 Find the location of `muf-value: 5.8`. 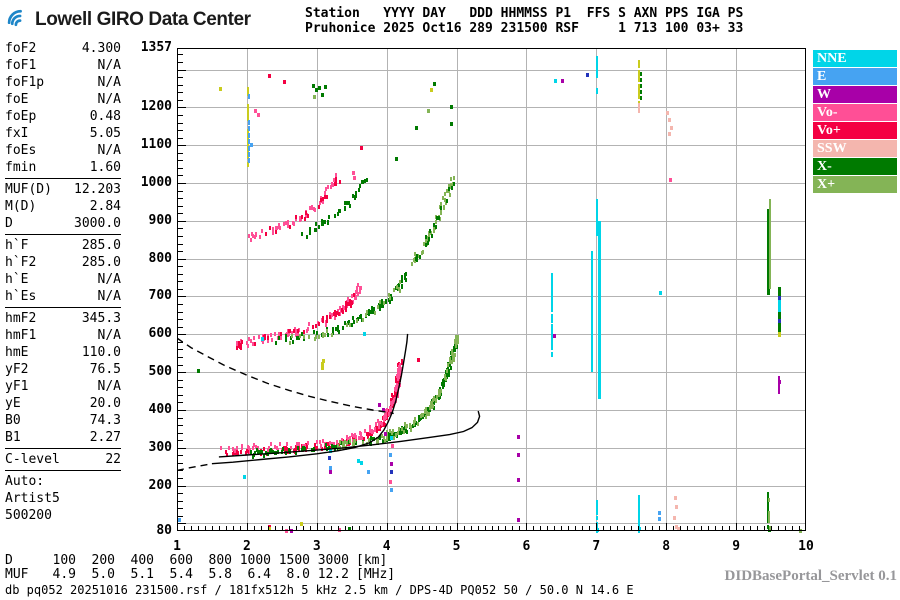

muf-value: 5.8 is located at coordinates (220, 574).